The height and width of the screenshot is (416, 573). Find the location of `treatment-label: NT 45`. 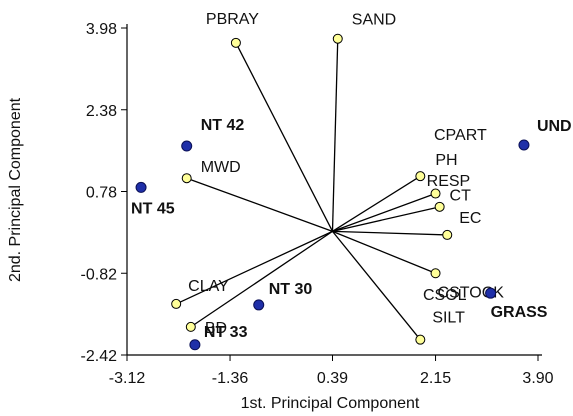

treatment-label: NT 45 is located at coordinates (153, 208).